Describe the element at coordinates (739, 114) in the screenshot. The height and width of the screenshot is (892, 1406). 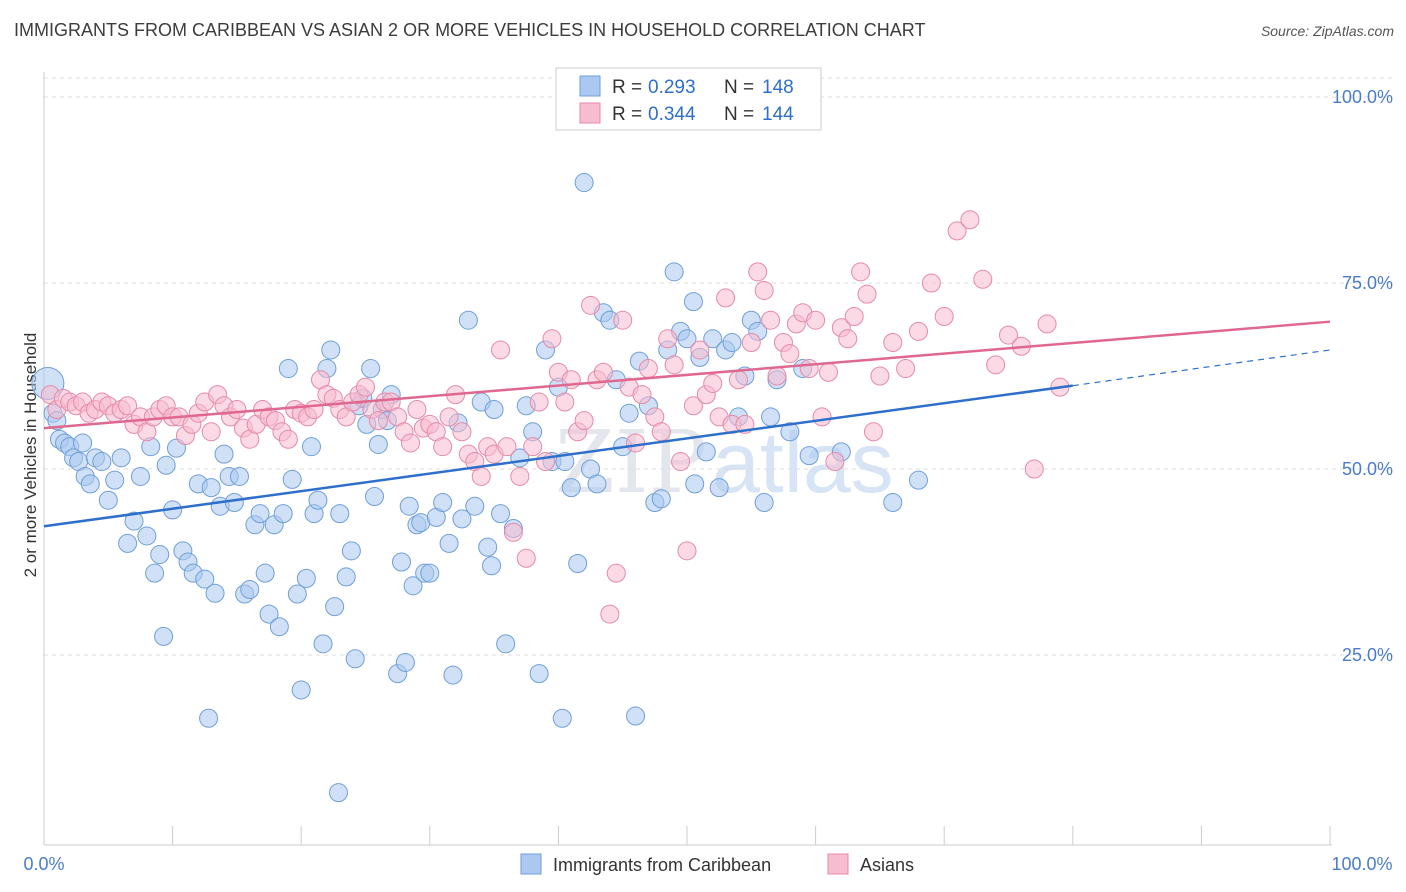
I see `legend-n-label: N =` at that location.